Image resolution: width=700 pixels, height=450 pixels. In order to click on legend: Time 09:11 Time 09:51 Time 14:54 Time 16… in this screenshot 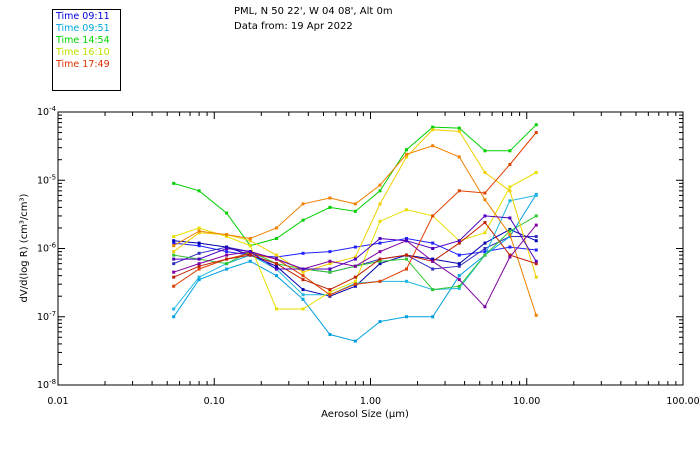, I will do `click(86, 50)`.